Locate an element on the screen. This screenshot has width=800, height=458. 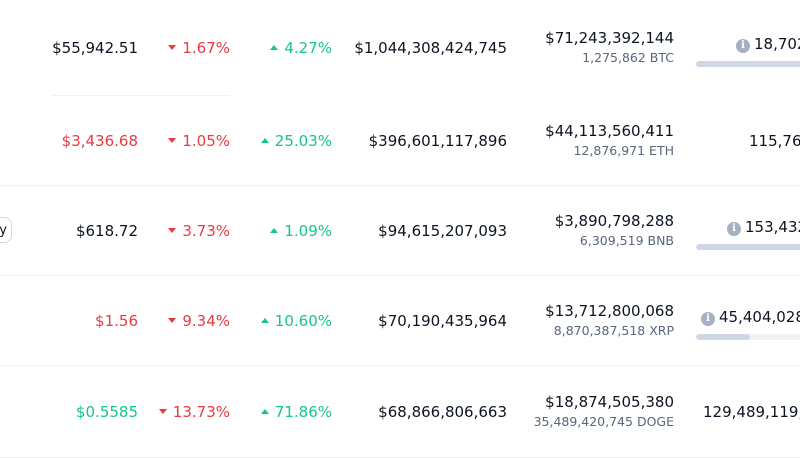
market-cap-cell: $1,044,308,424,745 is located at coordinates (430, 47).